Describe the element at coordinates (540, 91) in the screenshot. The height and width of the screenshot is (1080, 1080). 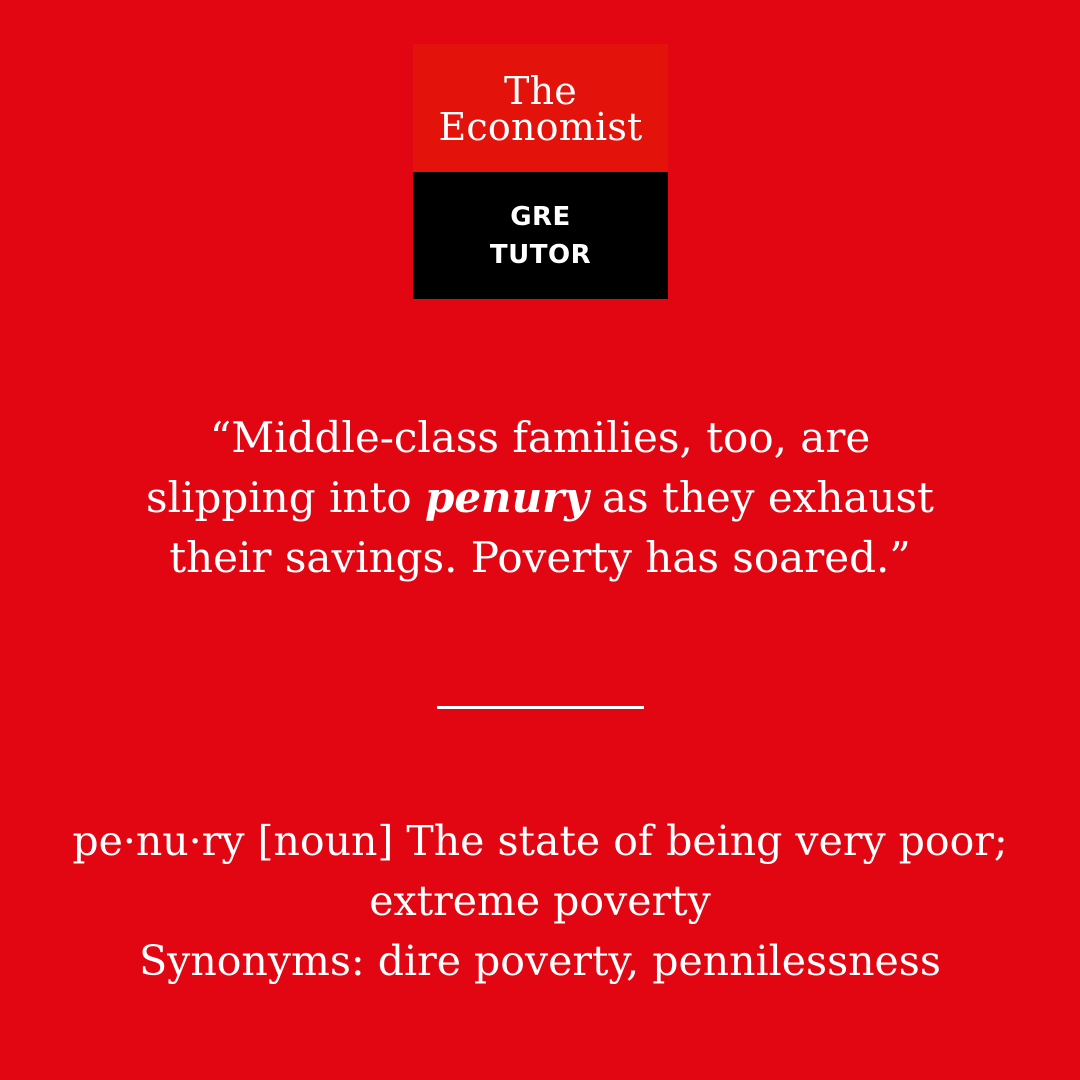
I see `logo-brand-line-1: The` at that location.